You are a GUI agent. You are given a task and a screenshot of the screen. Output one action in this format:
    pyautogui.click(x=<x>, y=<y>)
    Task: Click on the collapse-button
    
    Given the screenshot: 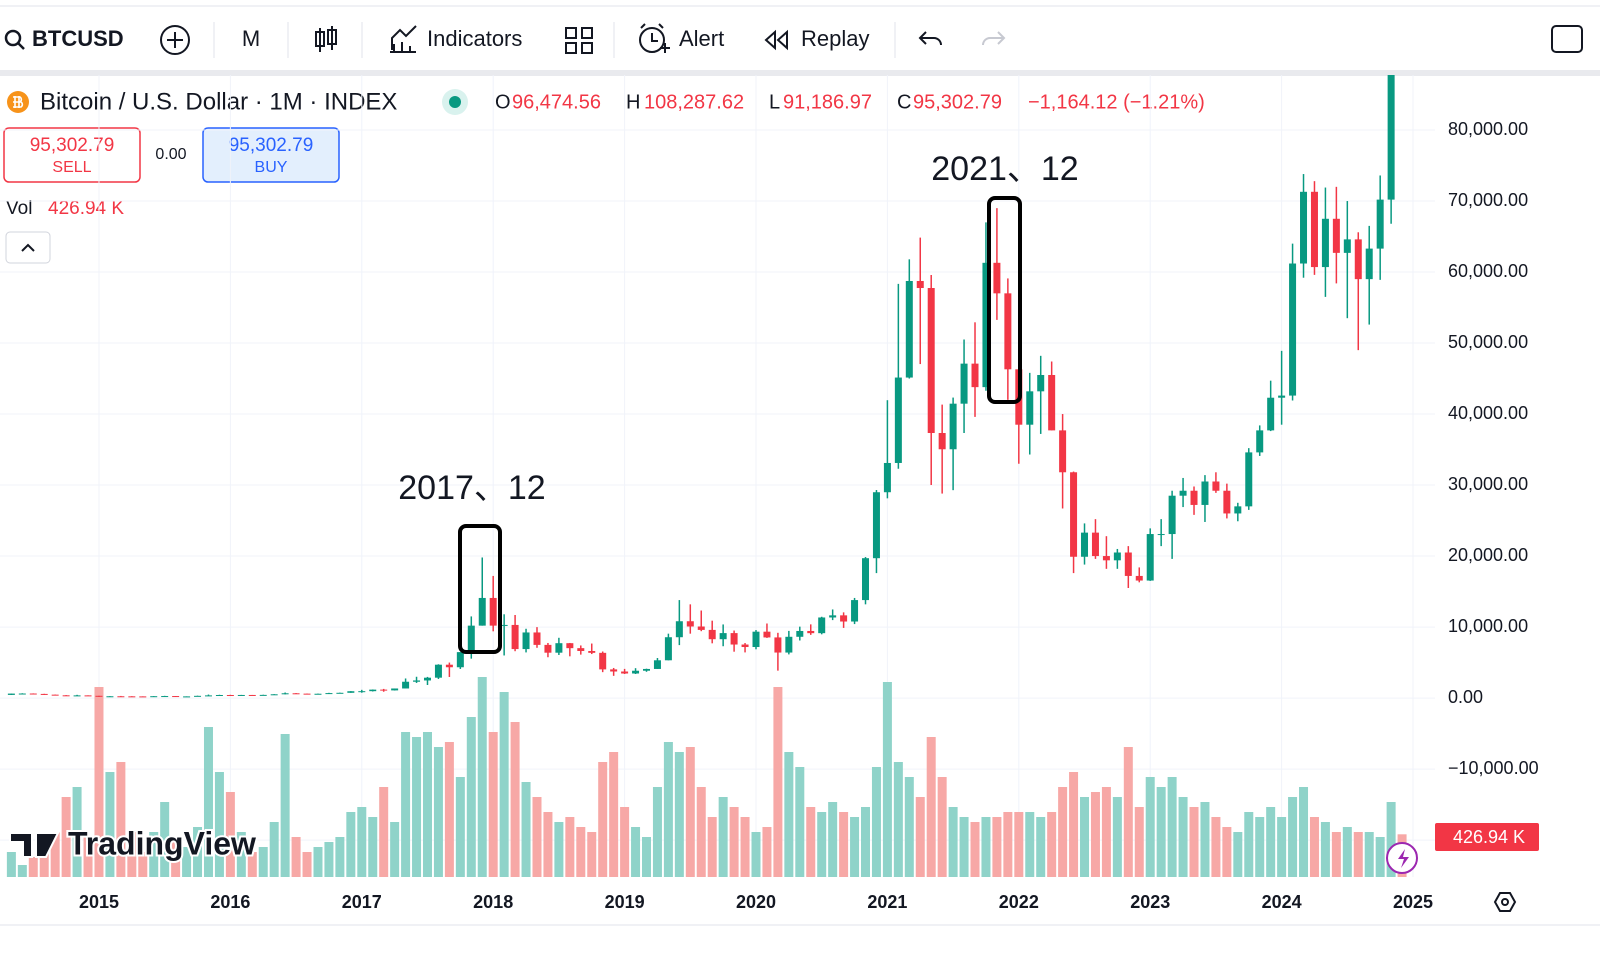 What is the action you would take?
    pyautogui.click(x=28, y=247)
    